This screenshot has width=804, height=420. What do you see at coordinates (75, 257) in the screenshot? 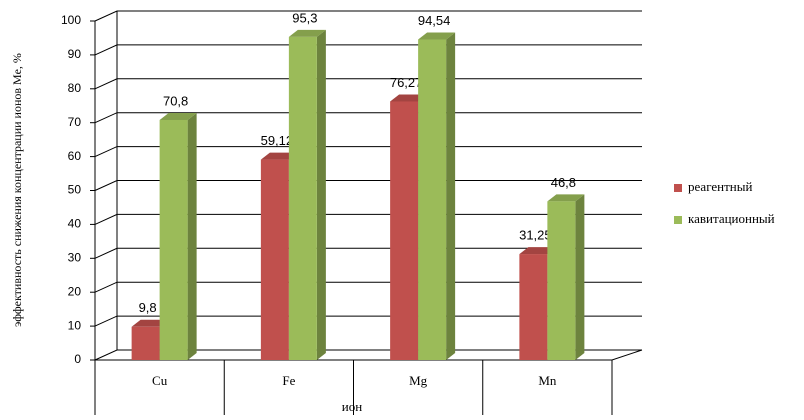
I see `y-tick-label: 30` at bounding box center [75, 257].